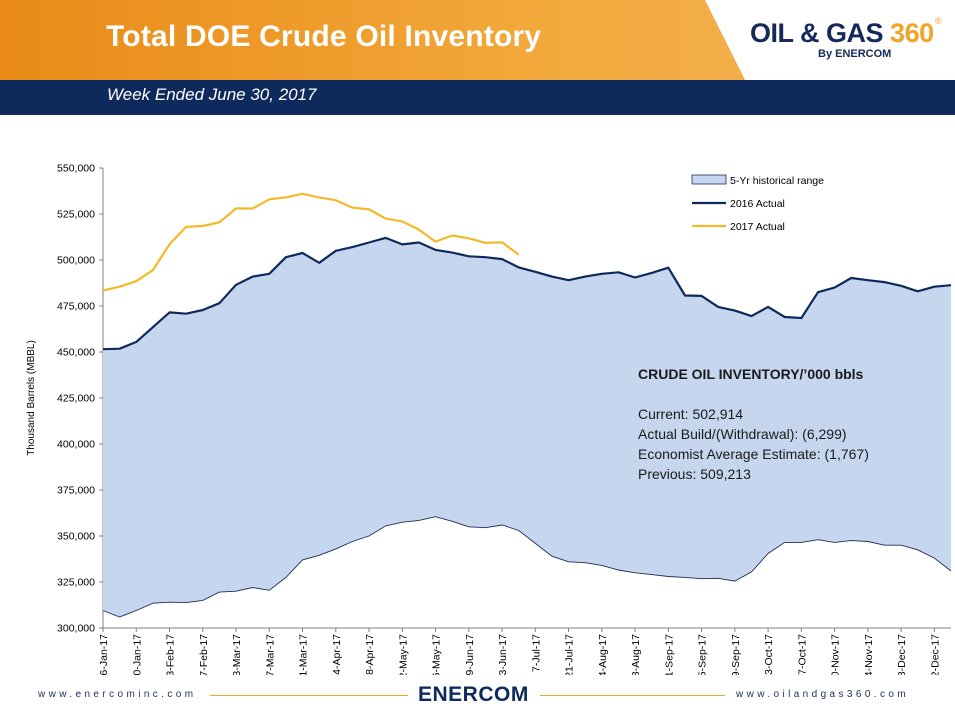 This screenshot has height=715, width=955. I want to click on legend-label-2016-actual: 2016 Actual, so click(757, 204).